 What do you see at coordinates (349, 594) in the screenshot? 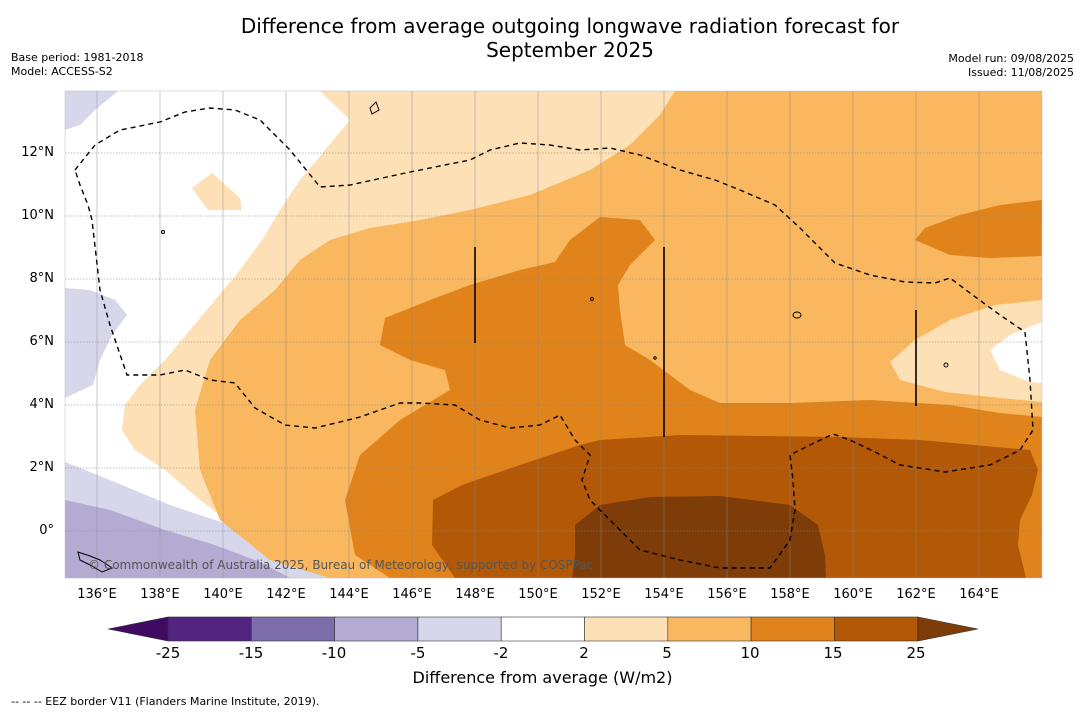
I see `lon-tick-label: 144°E` at bounding box center [349, 594].